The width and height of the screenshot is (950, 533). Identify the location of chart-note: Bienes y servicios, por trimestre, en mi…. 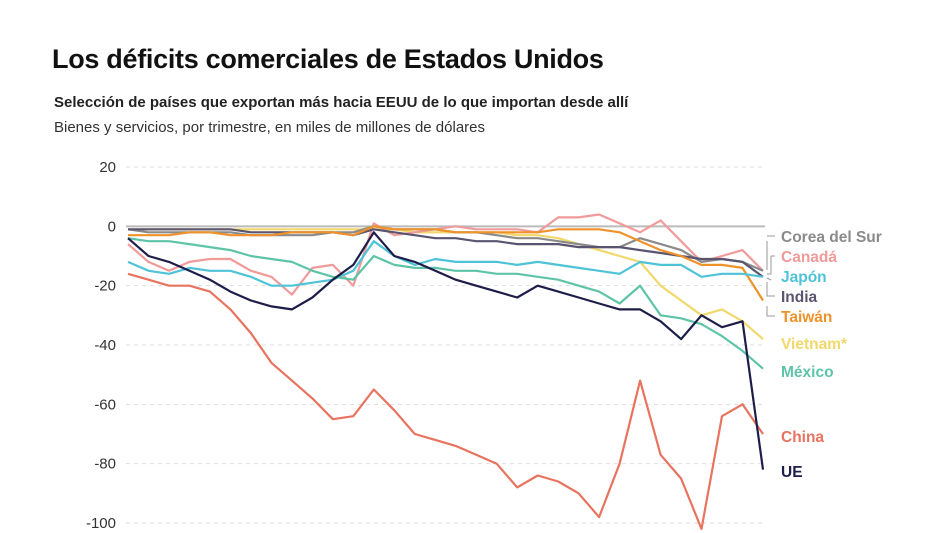
(270, 127).